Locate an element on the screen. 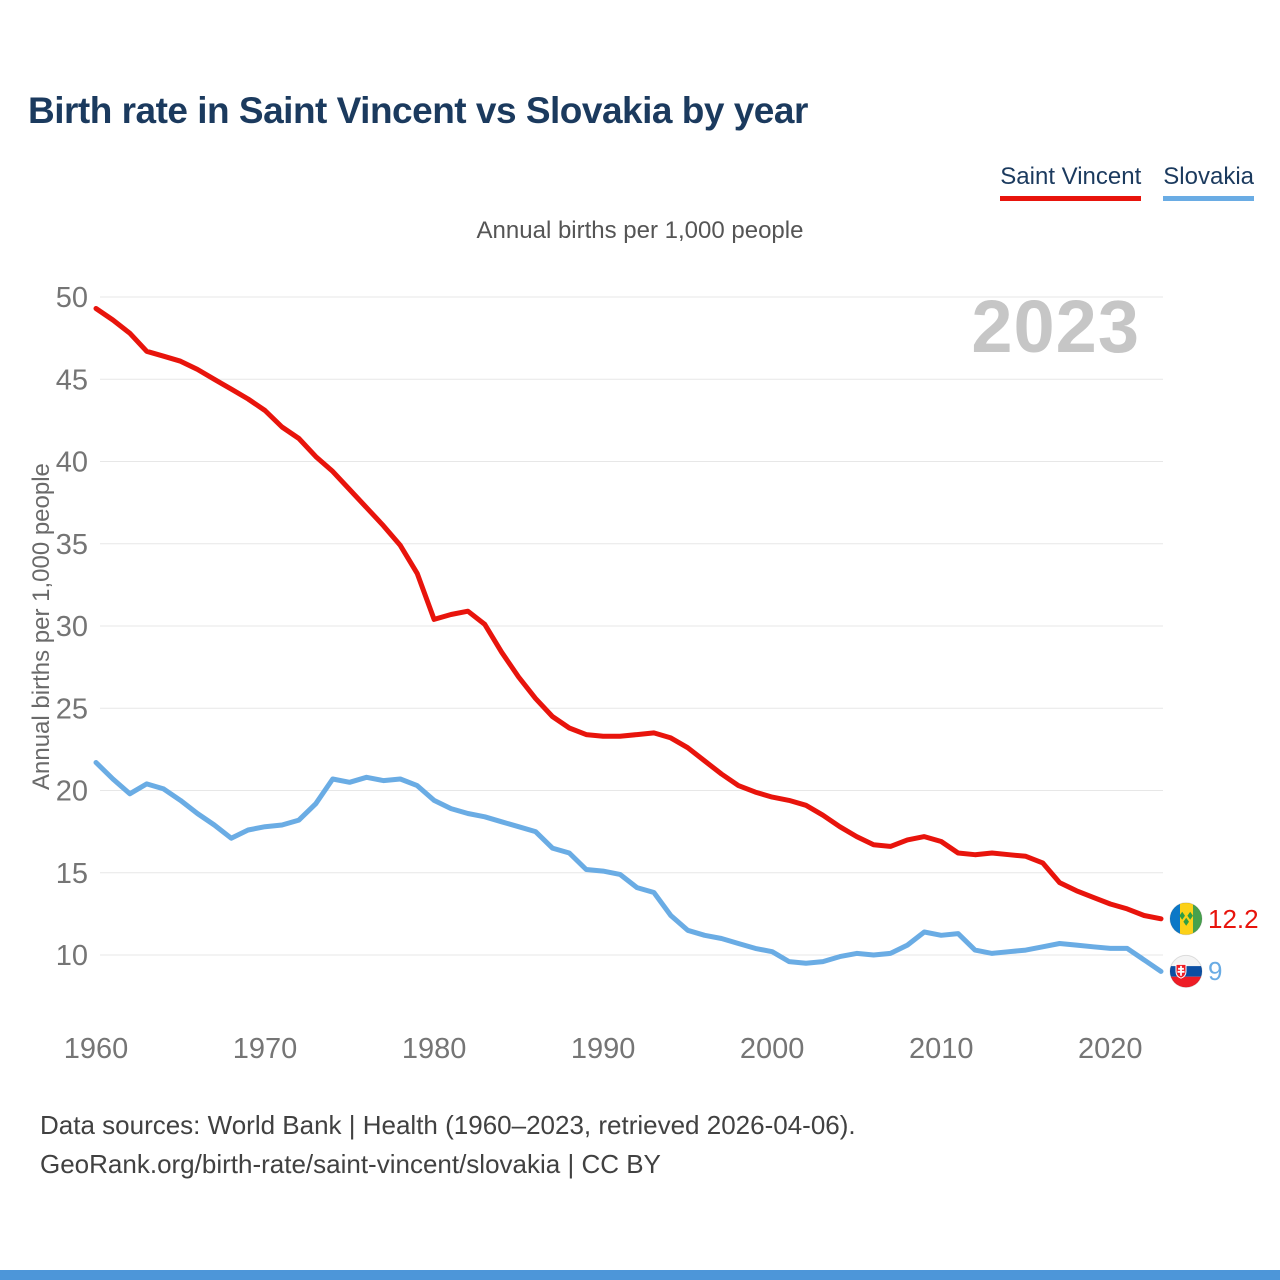 Image resolution: width=1280 pixels, height=1280 pixels. x-tick-label: 1970 is located at coordinates (265, 1049).